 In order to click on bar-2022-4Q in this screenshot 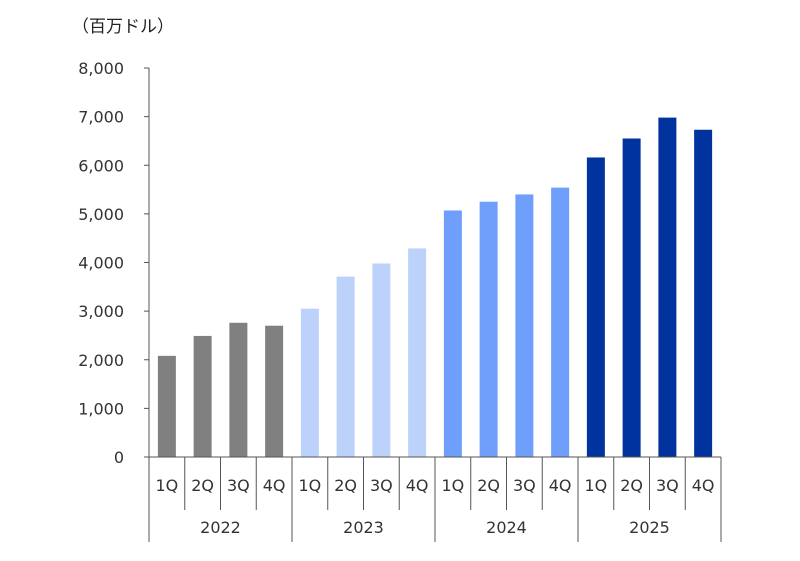, I will do `click(274, 391)`.